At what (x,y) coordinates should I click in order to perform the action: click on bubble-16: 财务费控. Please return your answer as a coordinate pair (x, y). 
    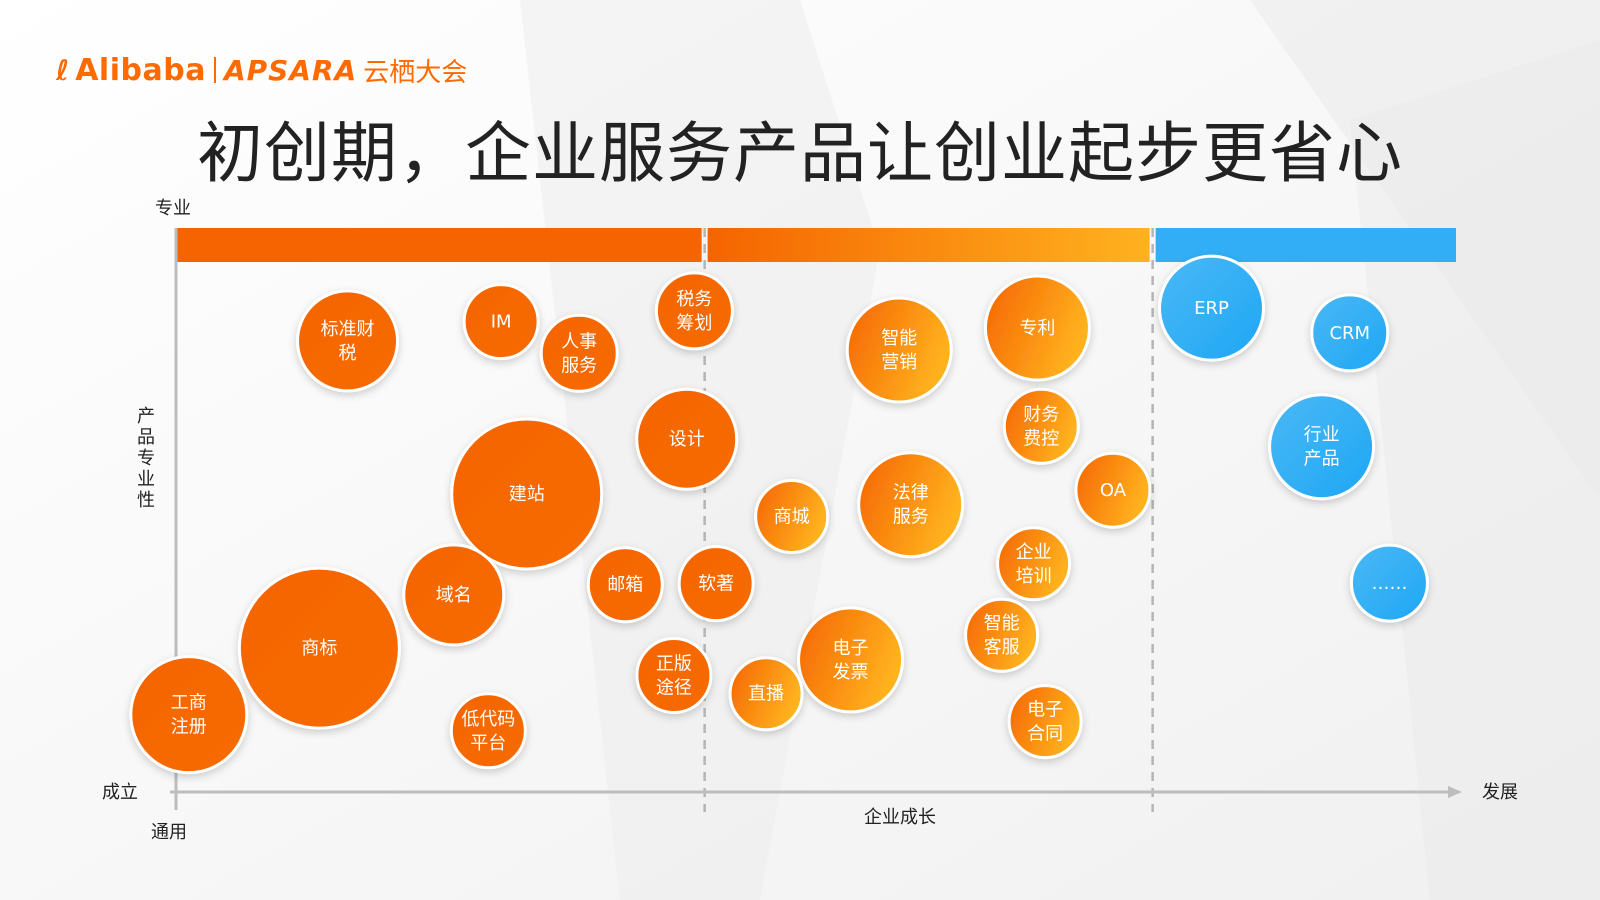
    Looking at the image, I should click on (1041, 426).